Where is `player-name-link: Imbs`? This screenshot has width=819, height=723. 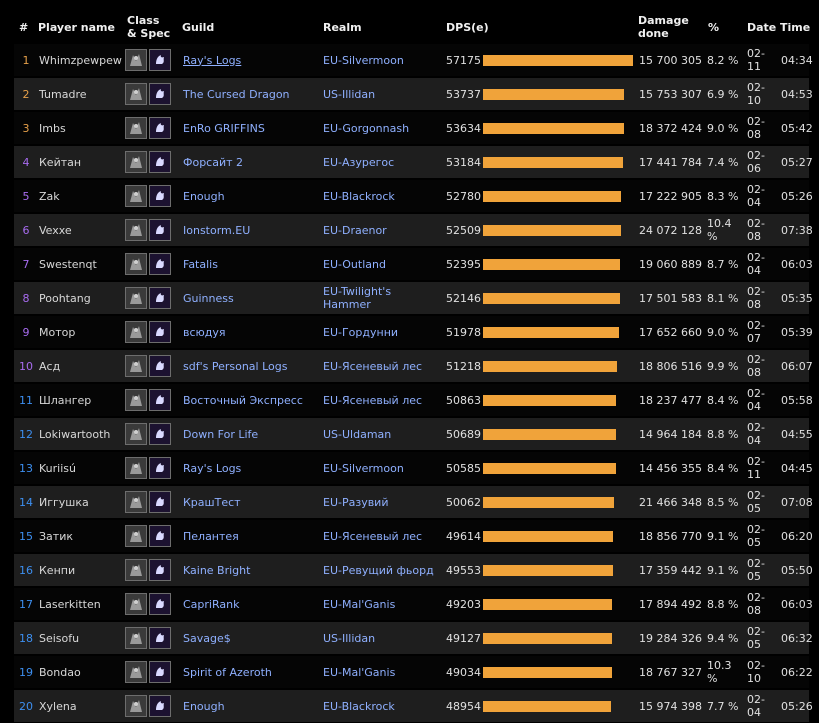 player-name-link: Imbs is located at coordinates (52, 128).